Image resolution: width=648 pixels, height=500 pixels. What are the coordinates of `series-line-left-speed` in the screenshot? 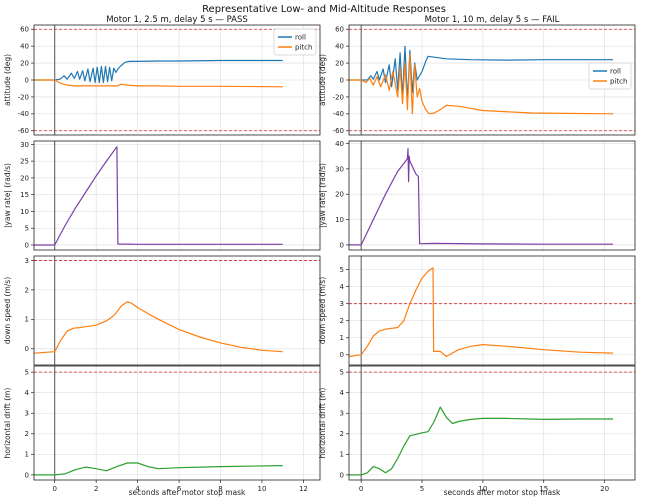 It's located at (158, 327).